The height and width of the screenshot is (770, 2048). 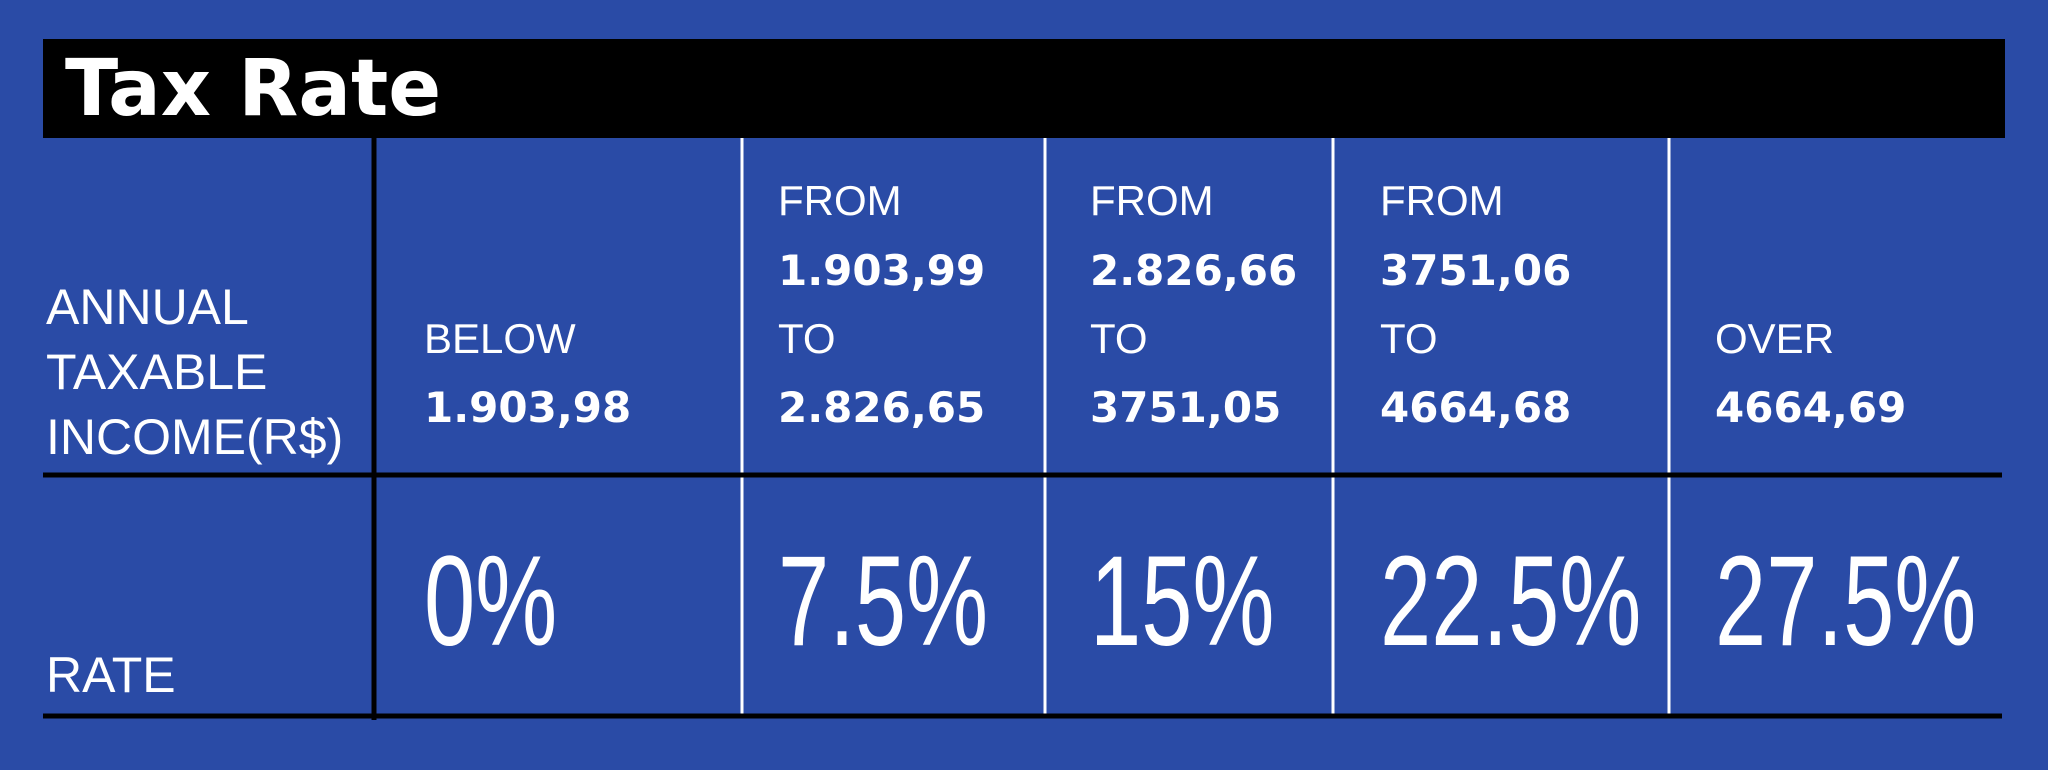 What do you see at coordinates (490, 600) in the screenshot?
I see `rate-value: 0%` at bounding box center [490, 600].